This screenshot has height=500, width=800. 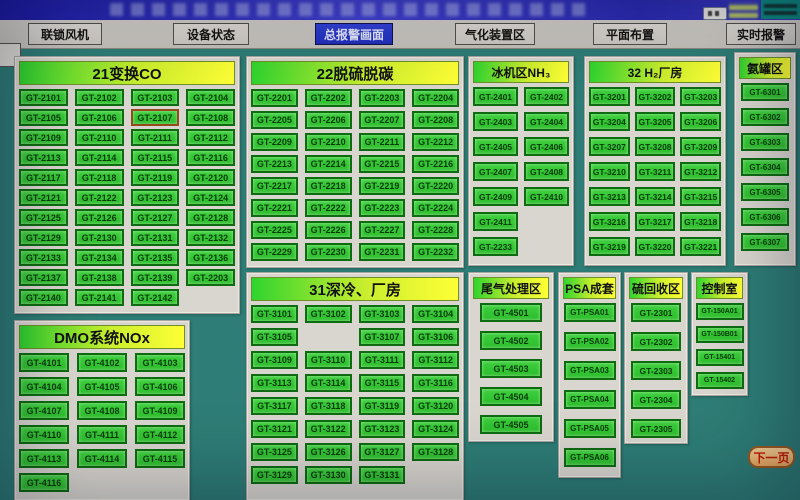 What do you see at coordinates (44, 410) in the screenshot?
I see `gt-button-gt-4107: GT-4107` at bounding box center [44, 410].